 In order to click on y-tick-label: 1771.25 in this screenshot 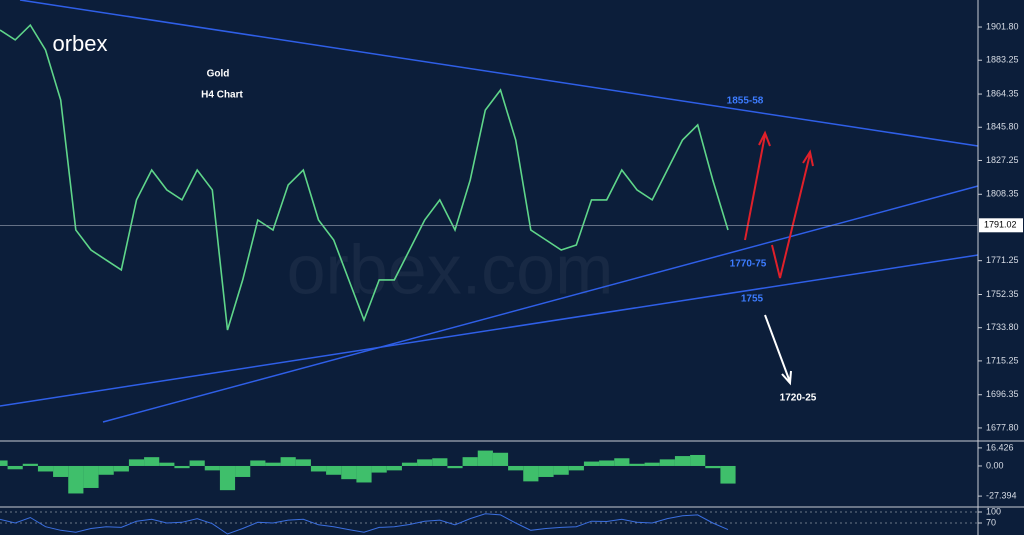, I will do `click(1002, 260)`.